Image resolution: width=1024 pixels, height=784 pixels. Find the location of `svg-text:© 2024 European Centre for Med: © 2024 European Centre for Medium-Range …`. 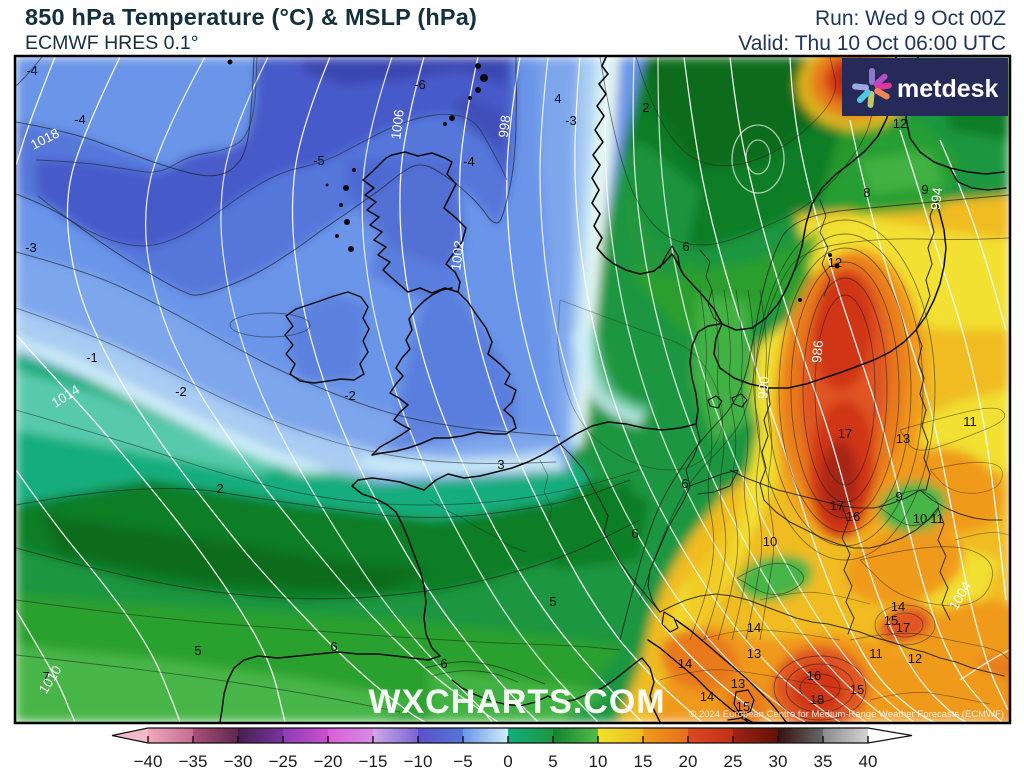

svg-text:© 2024 European Centre for Med: © 2024 European Centre for Medium-Range … is located at coordinates (846, 714).